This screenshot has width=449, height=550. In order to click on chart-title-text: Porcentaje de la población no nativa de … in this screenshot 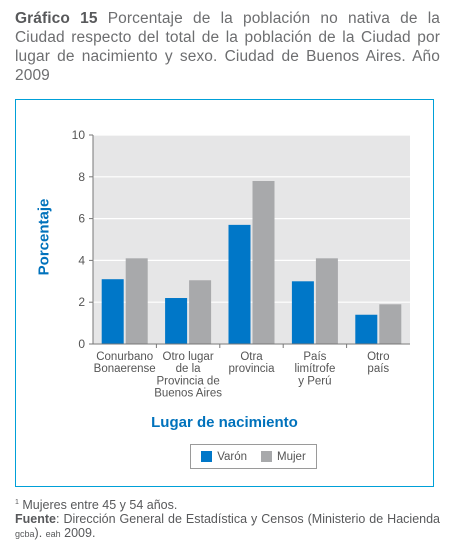, I will do `click(227, 47)`.